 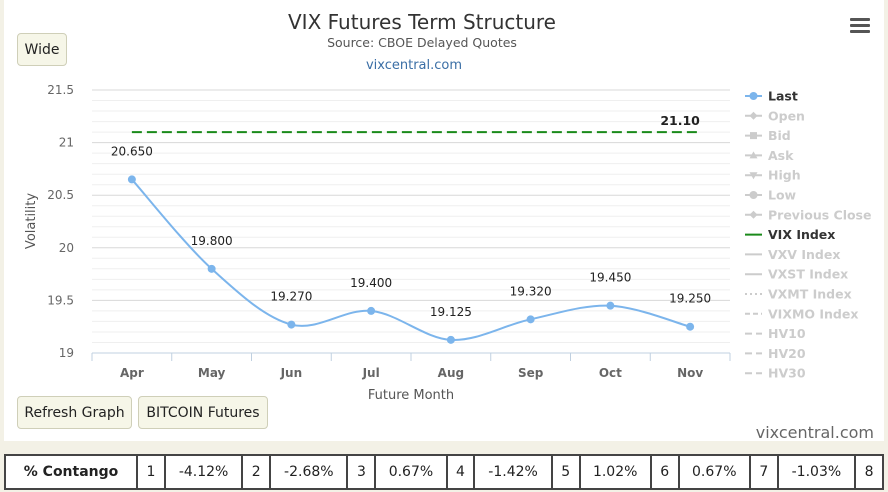 What do you see at coordinates (212, 241) in the screenshot?
I see `last-data-label: 19.800` at bounding box center [212, 241].